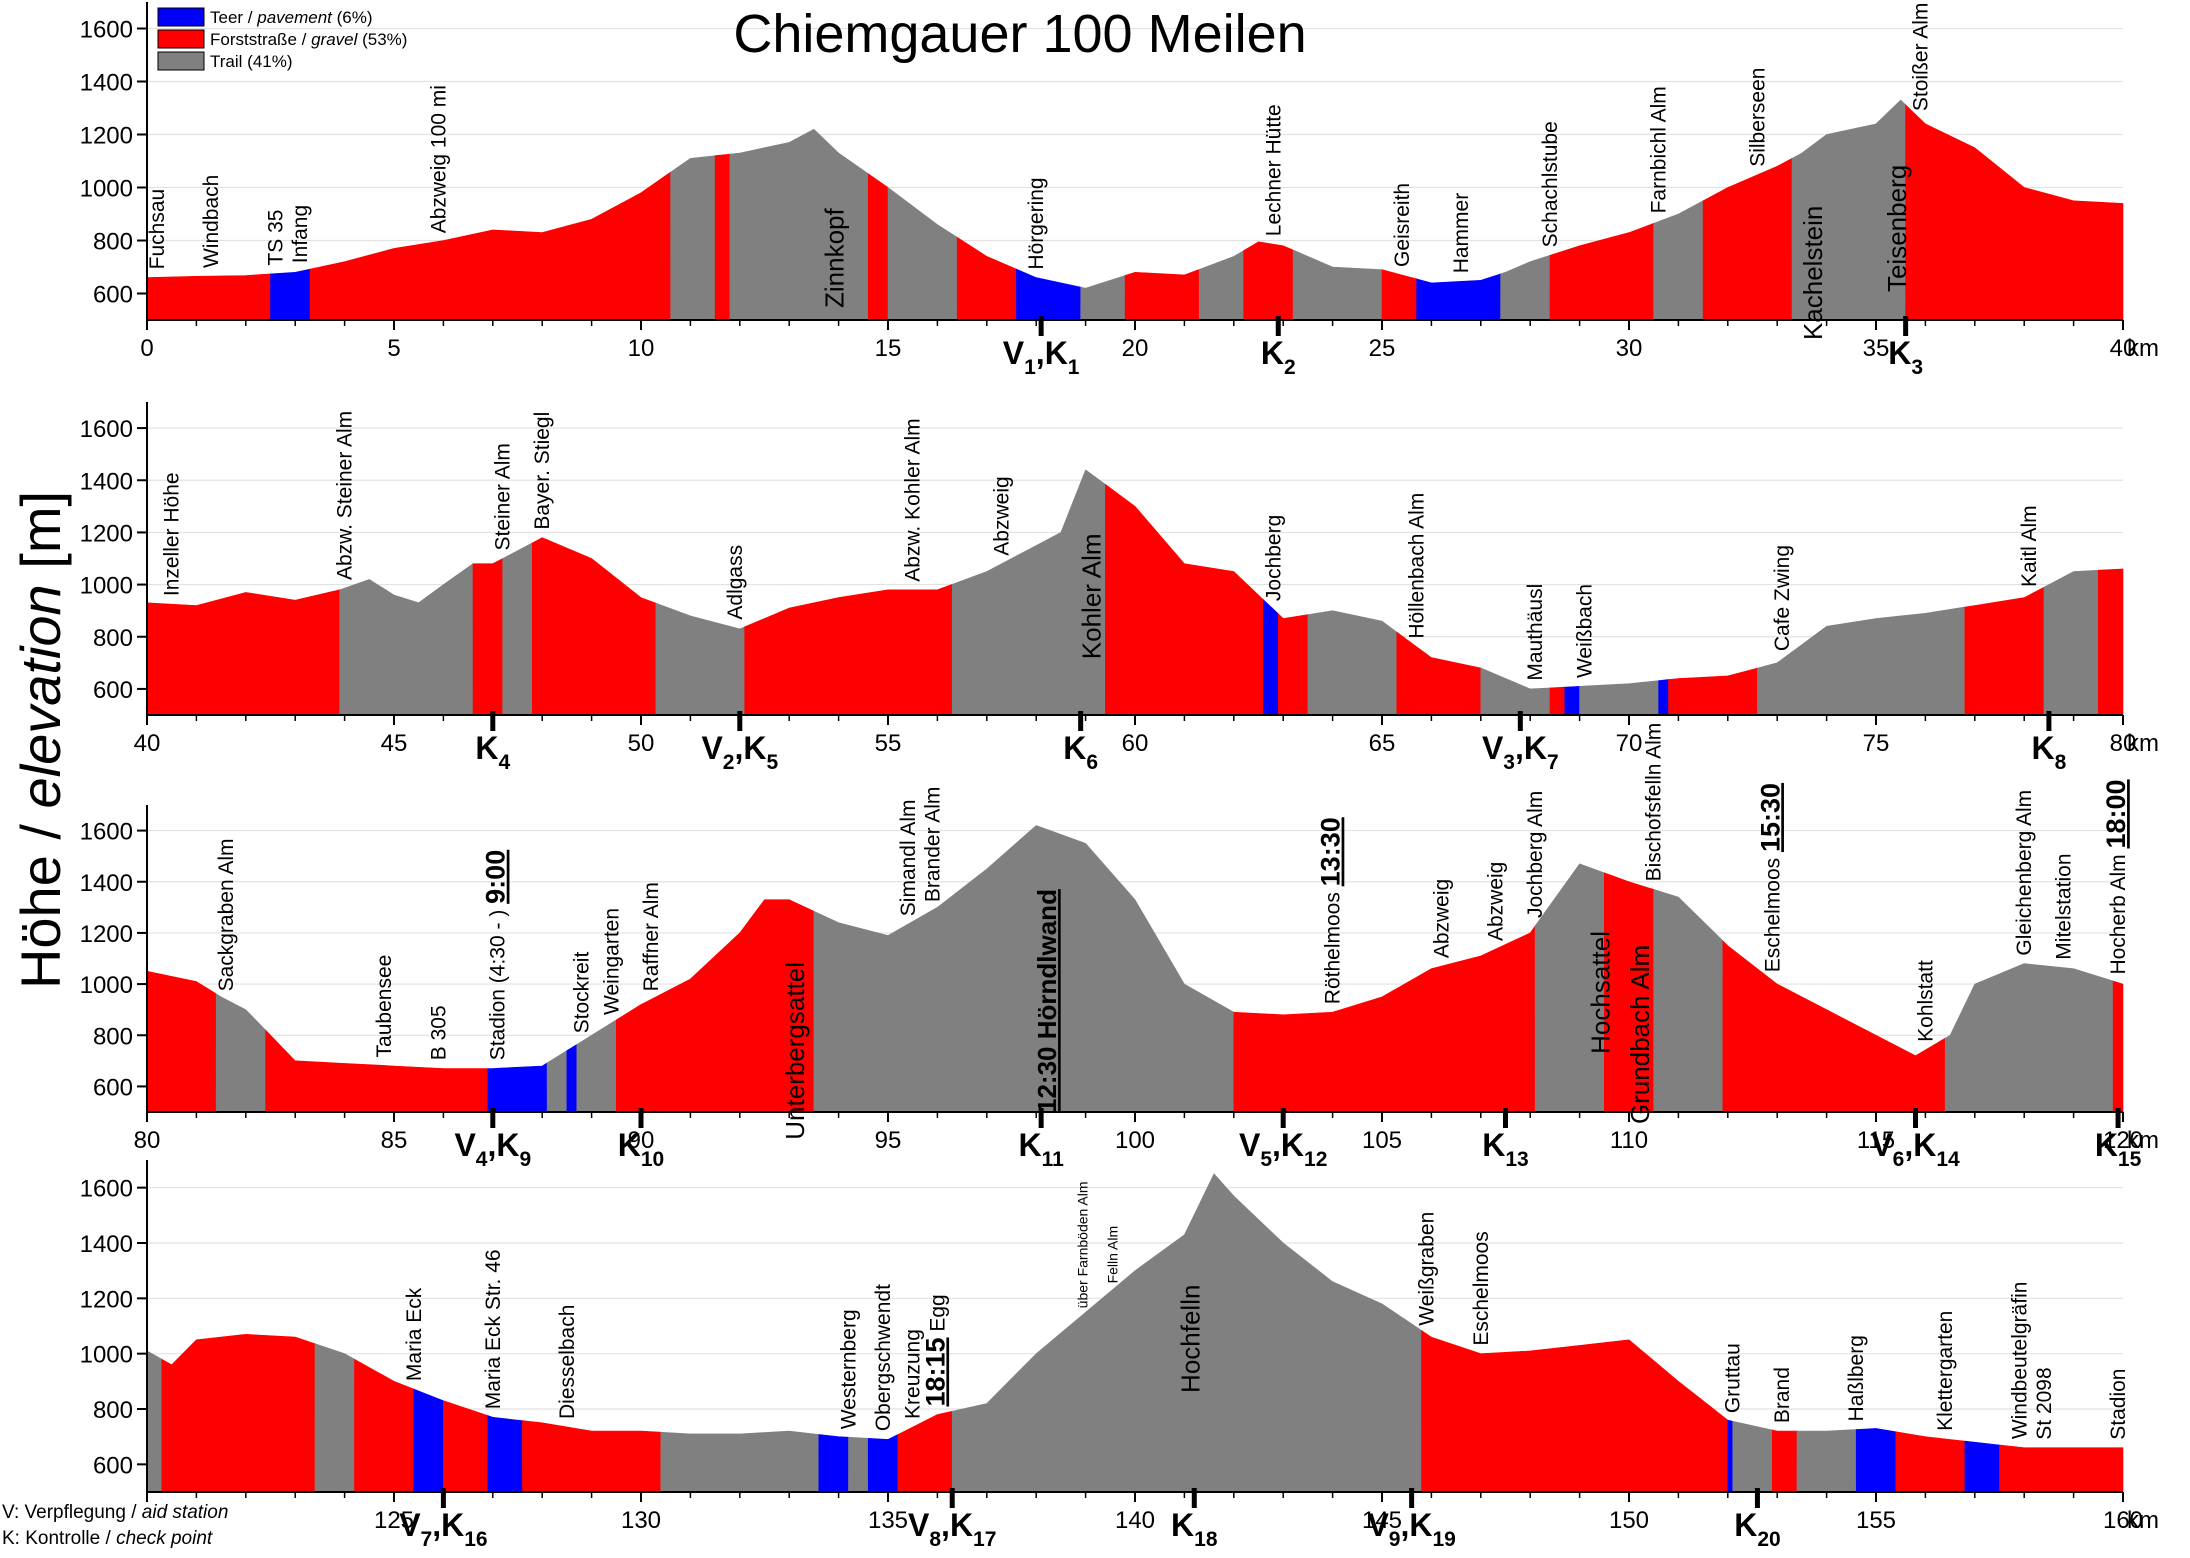 The image size is (2190, 1558). Describe the element at coordinates (641, 1140) in the screenshot. I see `x-tick-label: 90` at that location.